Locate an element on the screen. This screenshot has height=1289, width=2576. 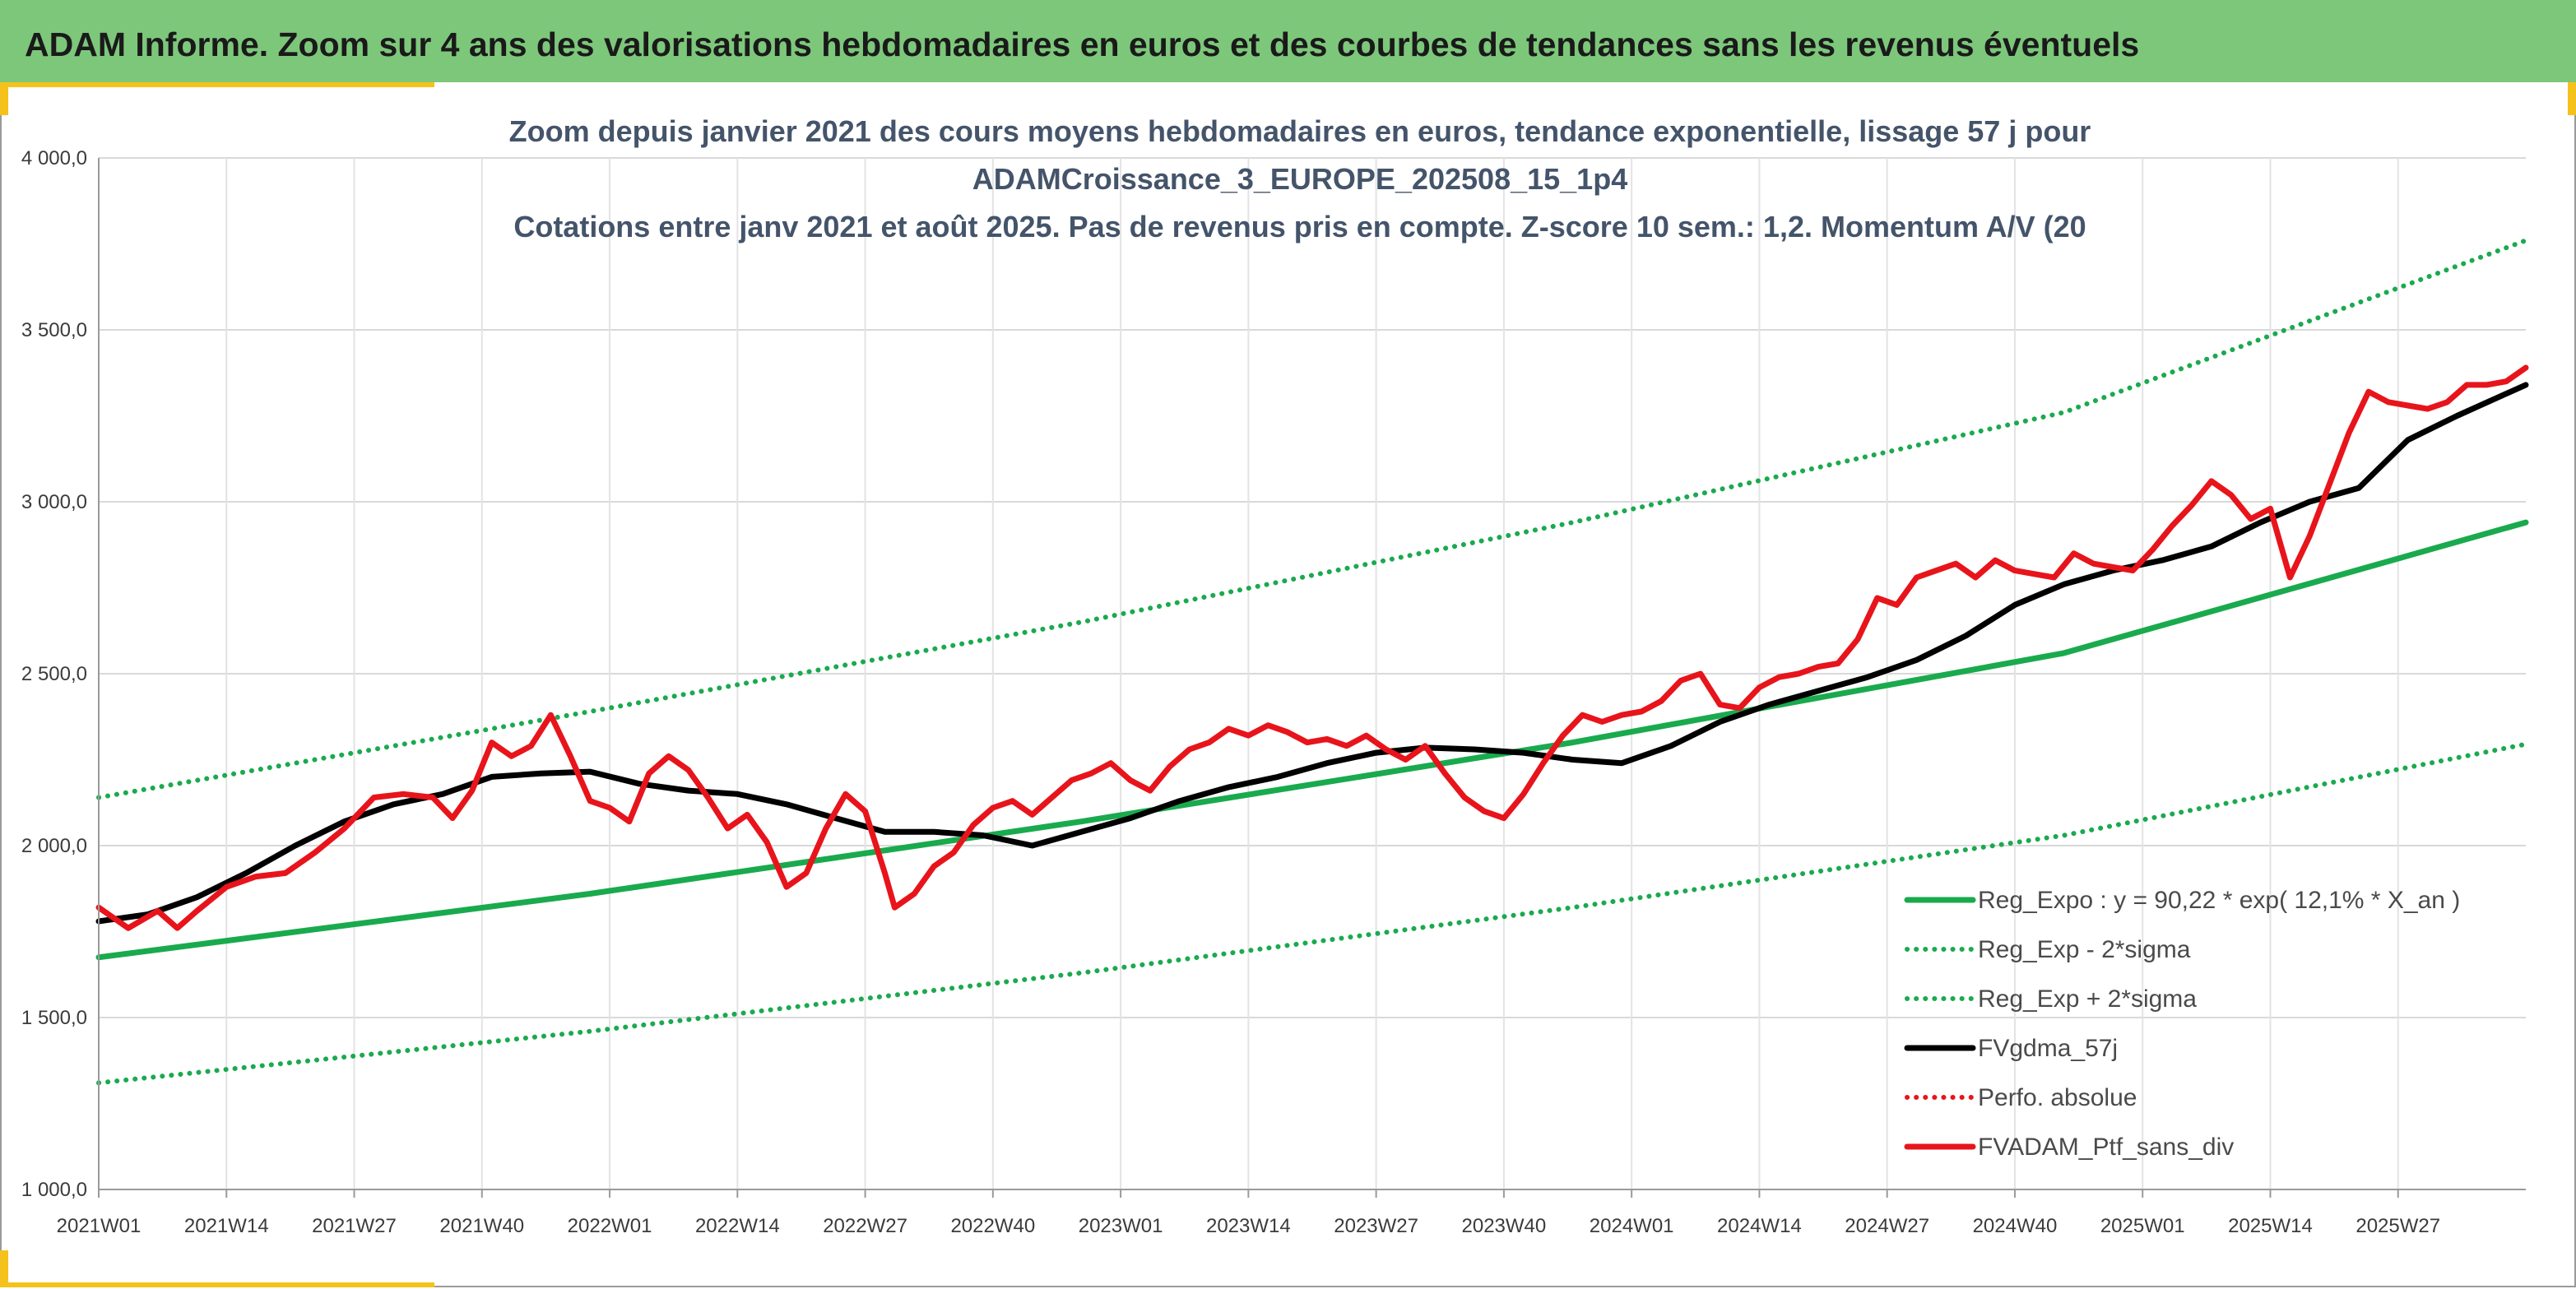
x-tick-label: 2023W40 is located at coordinates (1504, 1226).